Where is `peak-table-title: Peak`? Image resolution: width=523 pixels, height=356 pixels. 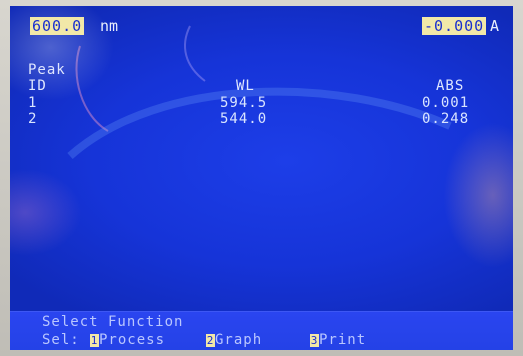 peak-table-title: Peak is located at coordinates (47, 70).